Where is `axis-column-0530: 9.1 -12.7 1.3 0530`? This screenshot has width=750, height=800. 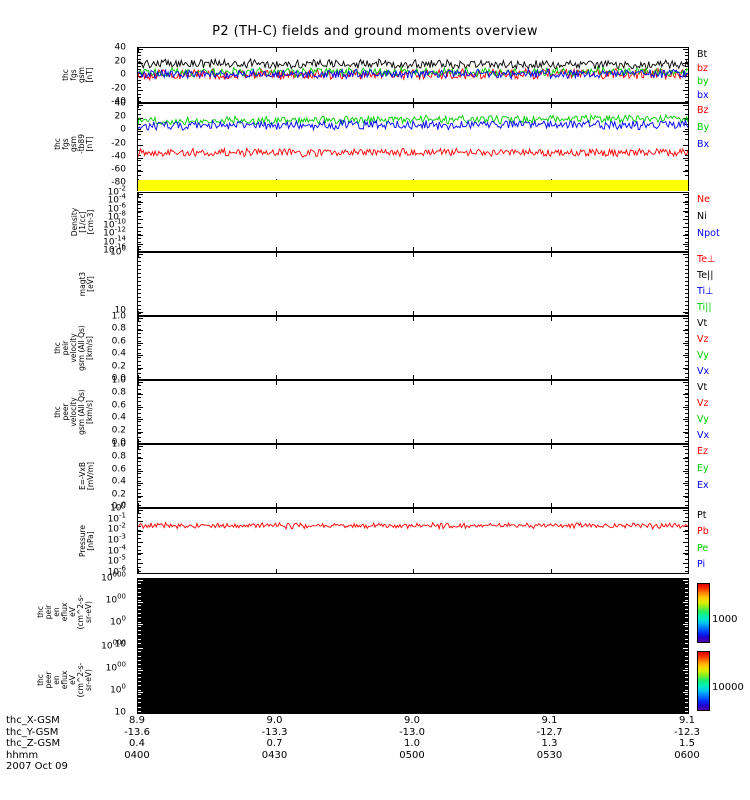 axis-column-0530: 9.1 -12.7 1.3 0530 is located at coordinates (550, 738).